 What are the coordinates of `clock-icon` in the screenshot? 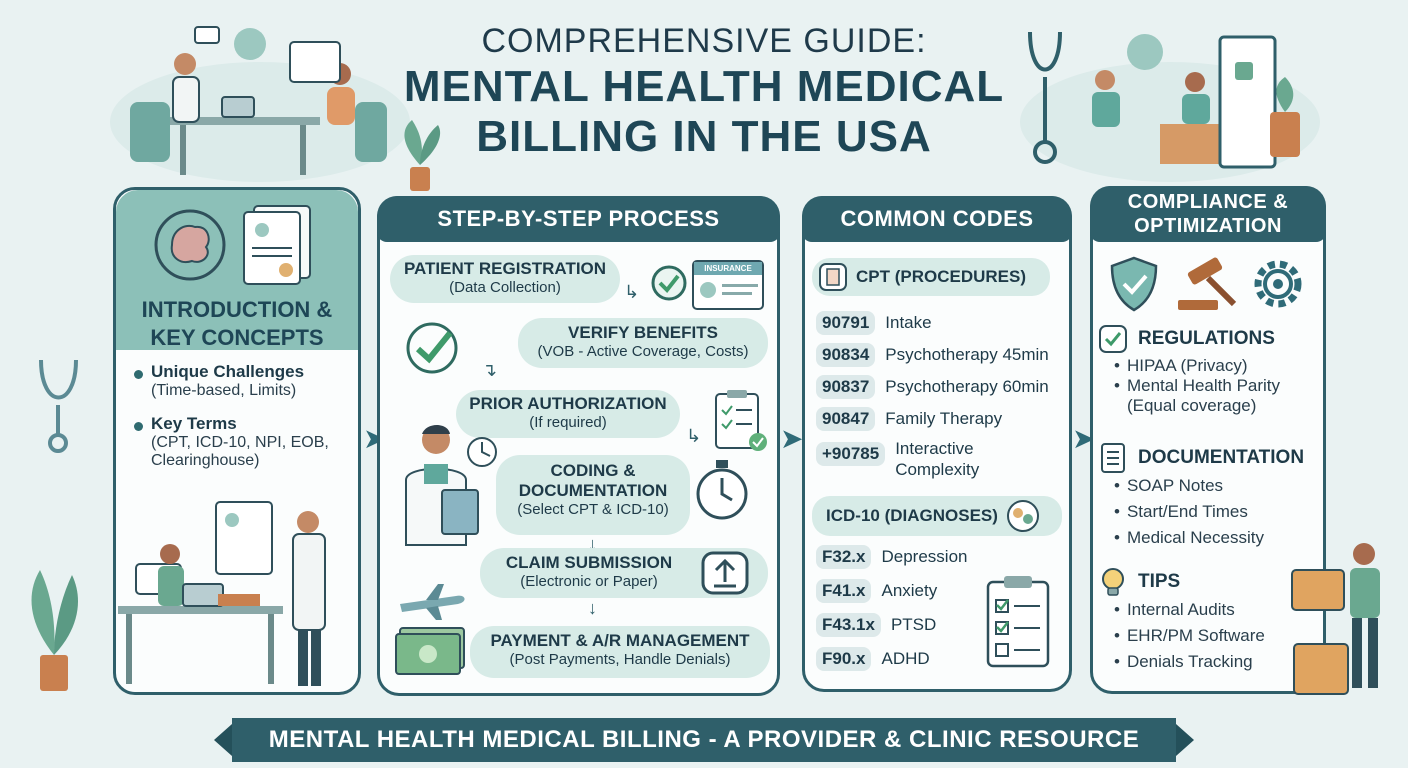 It's located at (722, 490).